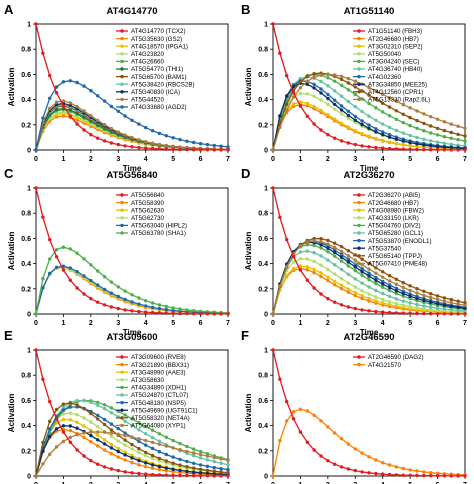 This screenshot has width=474, height=484. What do you see at coordinates (300, 483) in the screenshot?
I see `x-tick-label: 1` at bounding box center [300, 483].